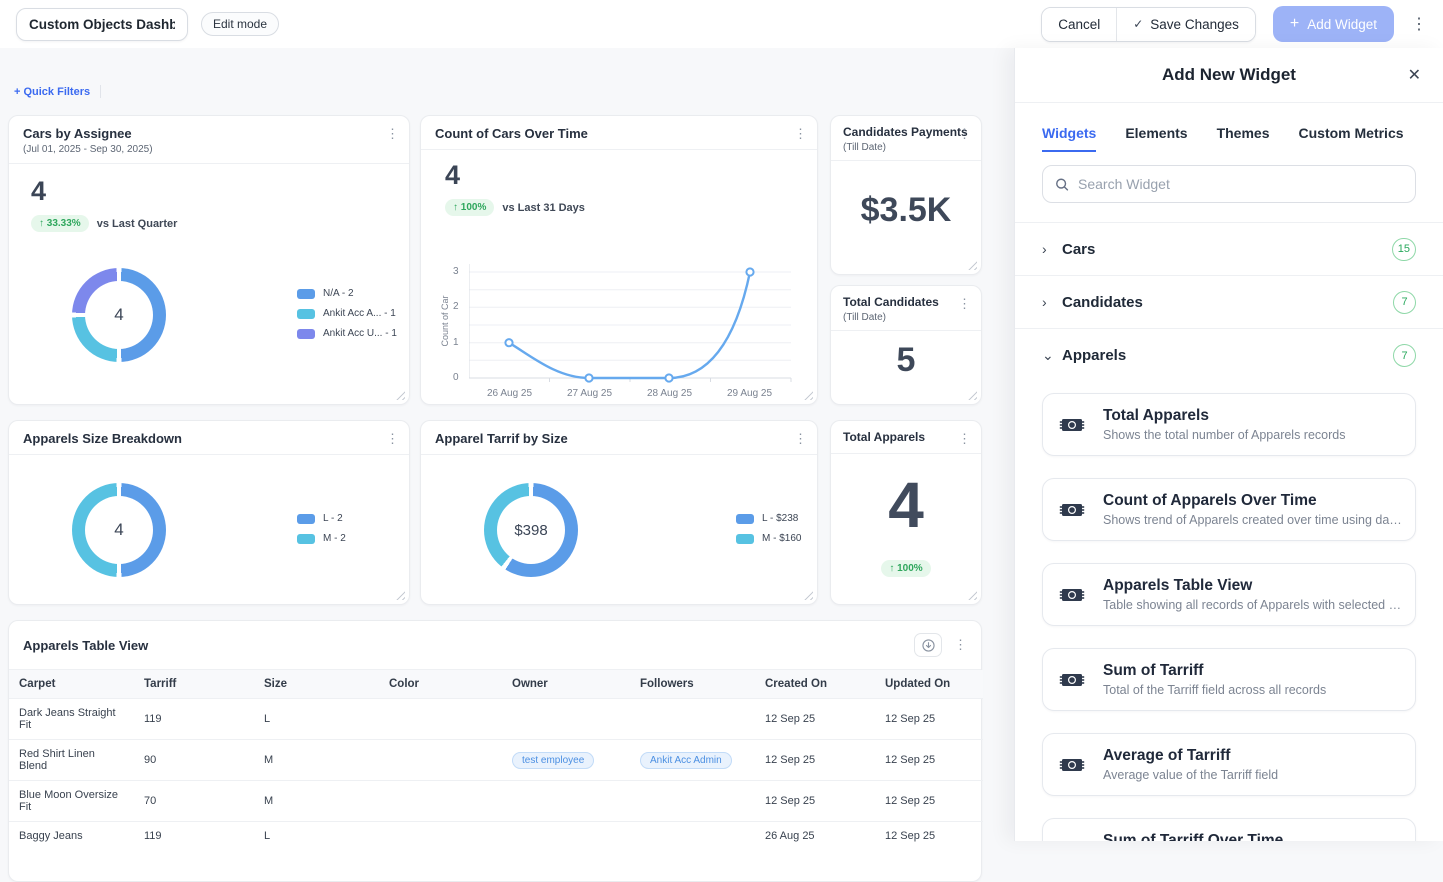 The width and height of the screenshot is (1443, 882). What do you see at coordinates (906, 345) in the screenshot?
I see `widget-total-candidates: Total Candidates (Till Date) ⋮ 5` at bounding box center [906, 345].